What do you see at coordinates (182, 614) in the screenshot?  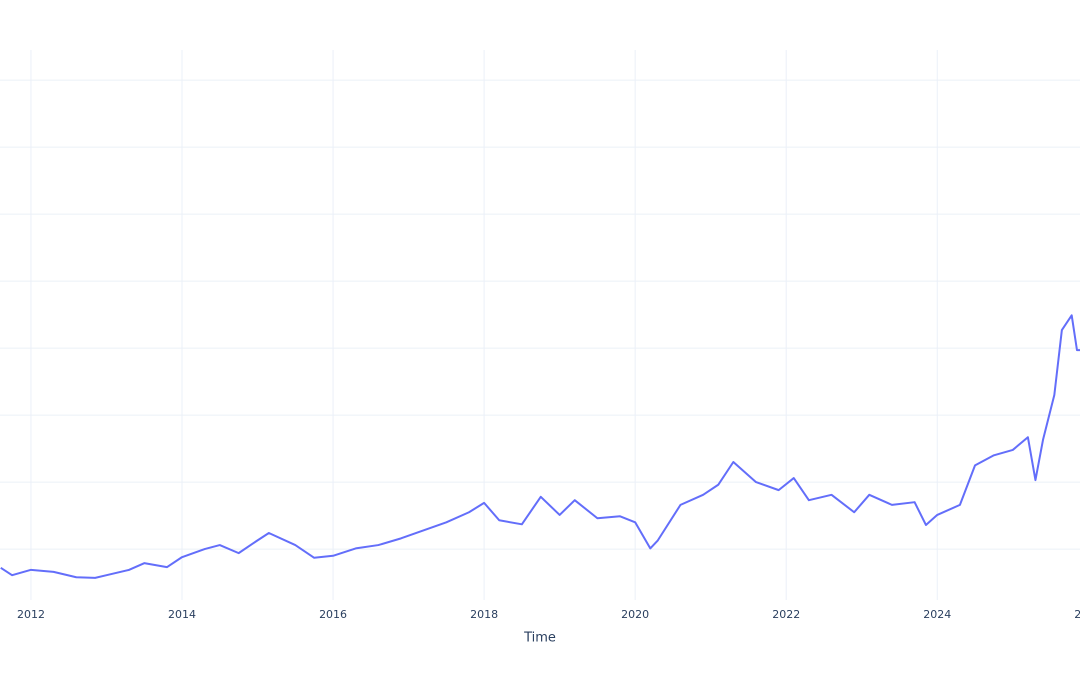 I see `x-tick-label: 2014` at bounding box center [182, 614].